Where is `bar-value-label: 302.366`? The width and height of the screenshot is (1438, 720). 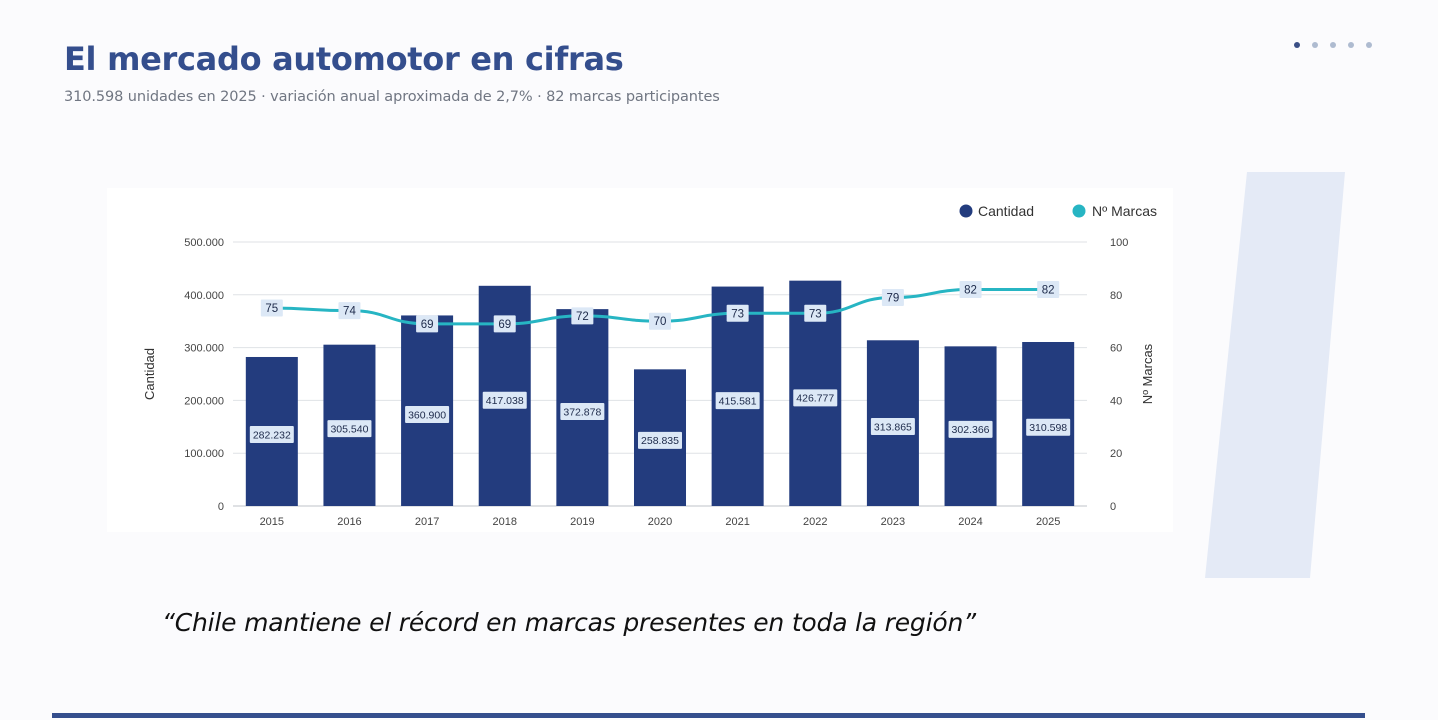
bar-value-label: 302.366 is located at coordinates (971, 430).